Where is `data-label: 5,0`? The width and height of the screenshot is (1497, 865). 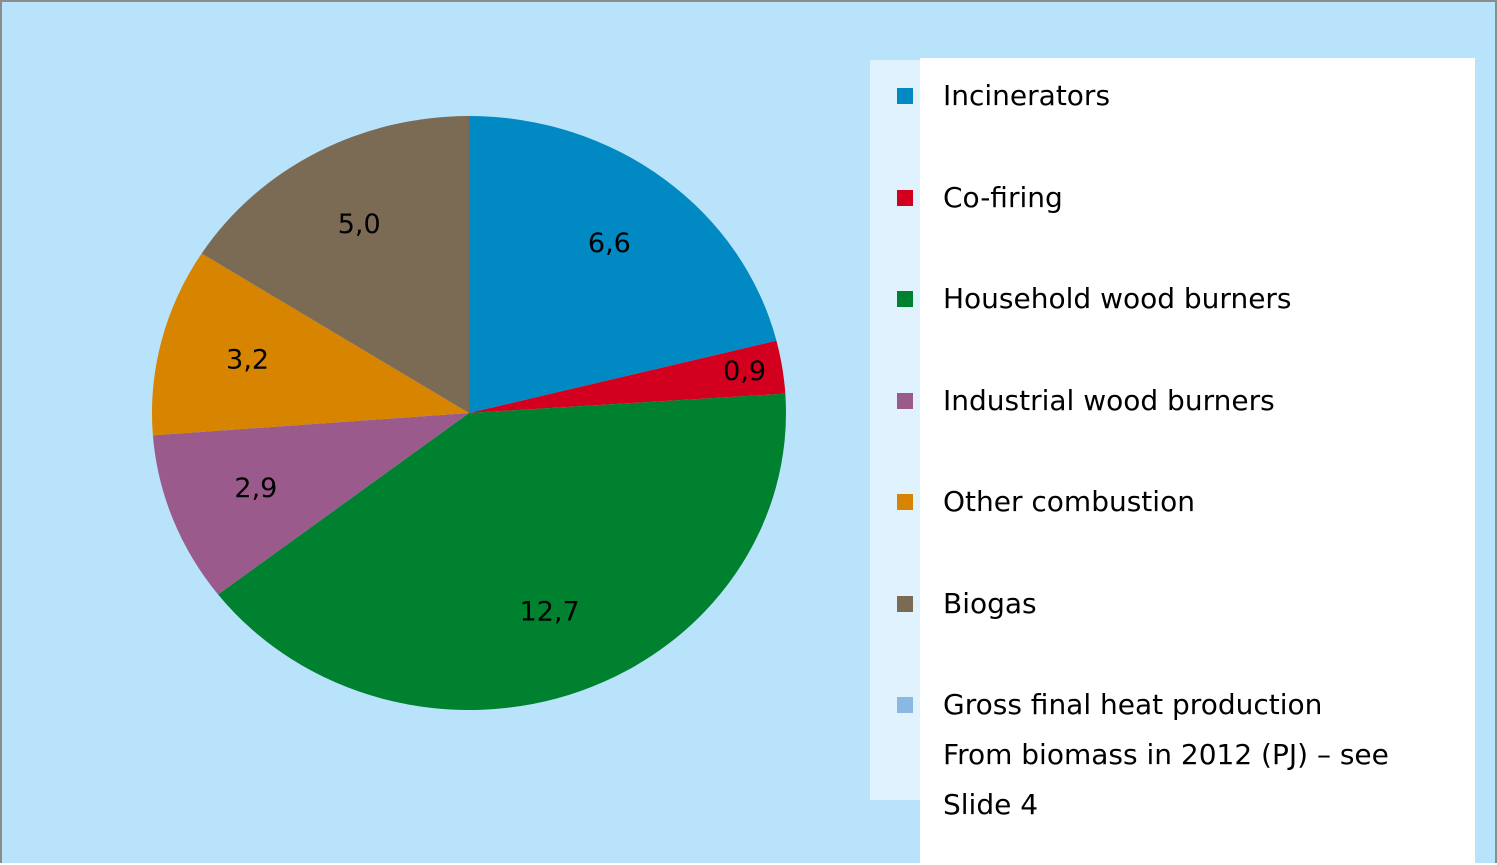
data-label: 5,0 is located at coordinates (359, 224).